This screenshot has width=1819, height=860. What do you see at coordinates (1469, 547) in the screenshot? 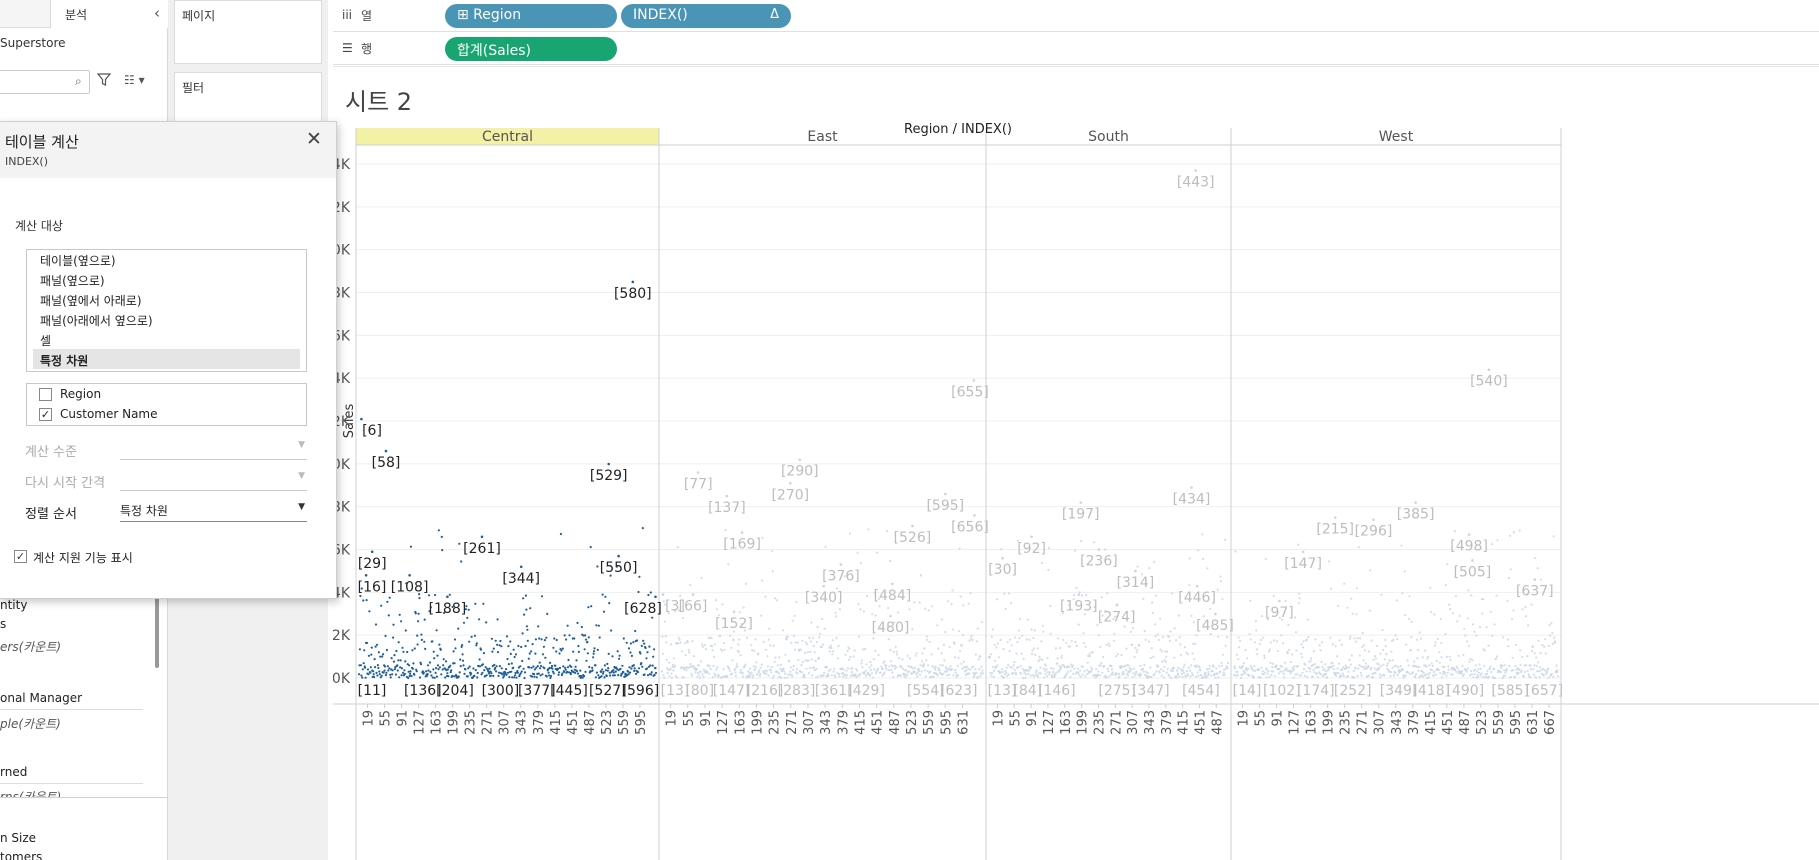
I see `data-label: [498]` at bounding box center [1469, 547].